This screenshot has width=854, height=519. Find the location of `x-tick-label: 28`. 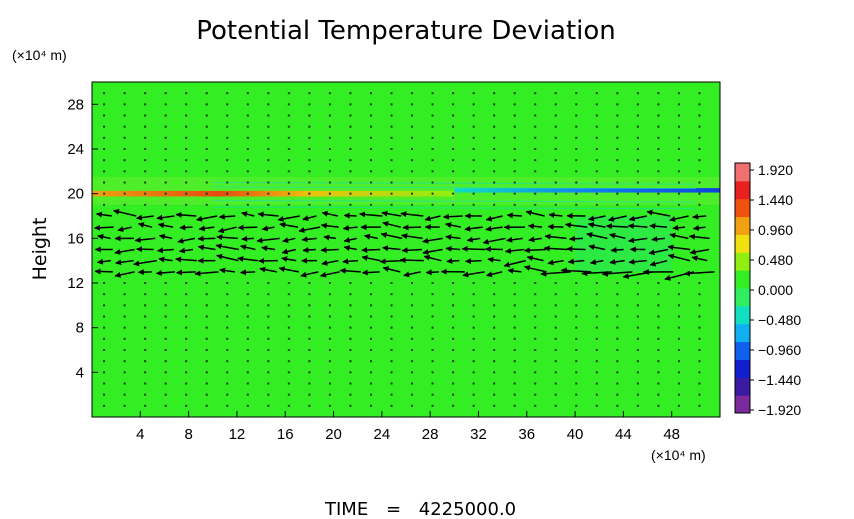

x-tick-label: 28 is located at coordinates (430, 434).